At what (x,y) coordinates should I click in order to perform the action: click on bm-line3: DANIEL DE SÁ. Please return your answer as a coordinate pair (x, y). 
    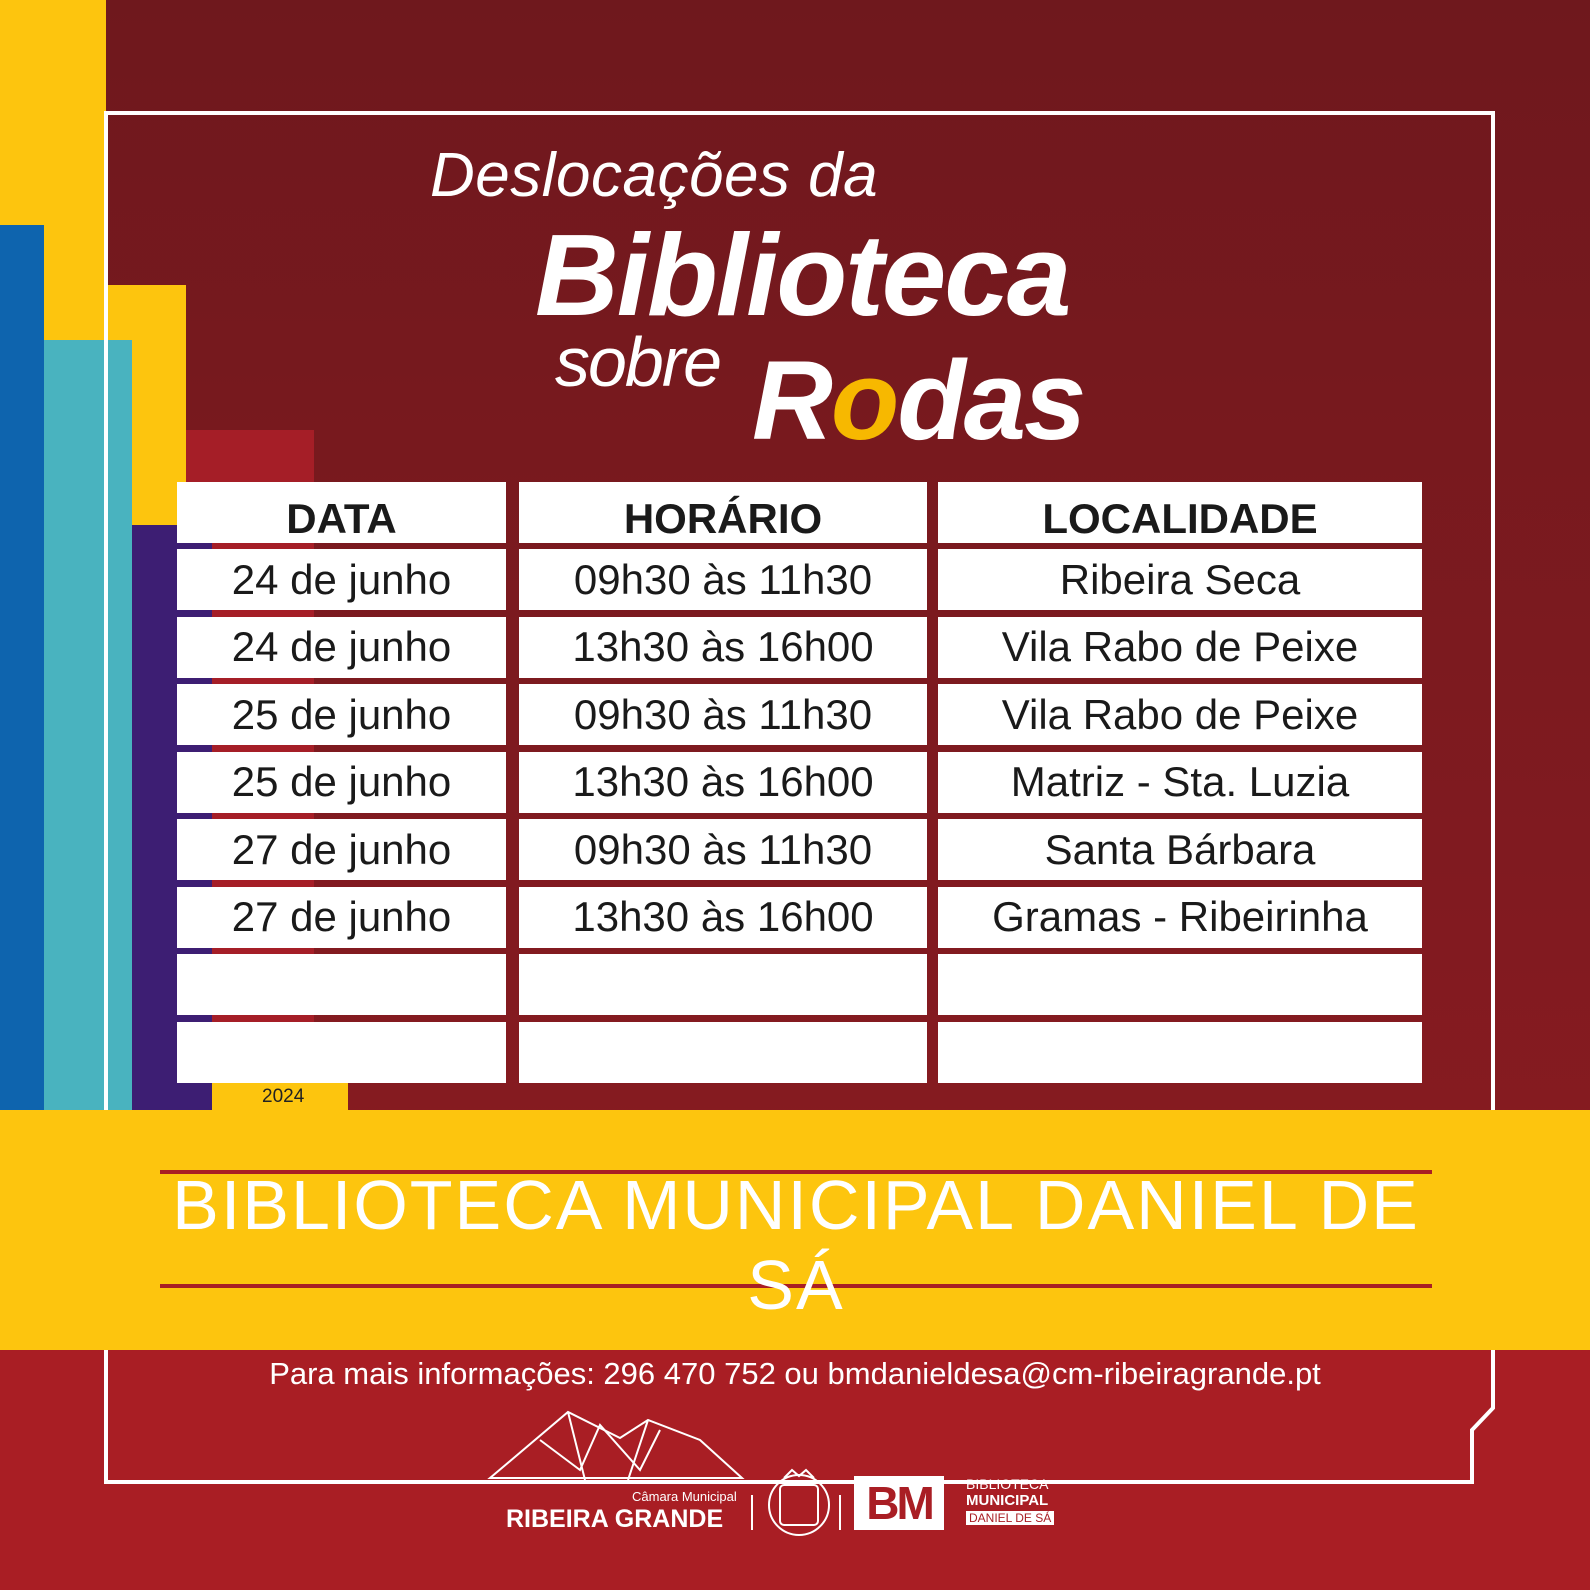
    Looking at the image, I should click on (1010, 1518).